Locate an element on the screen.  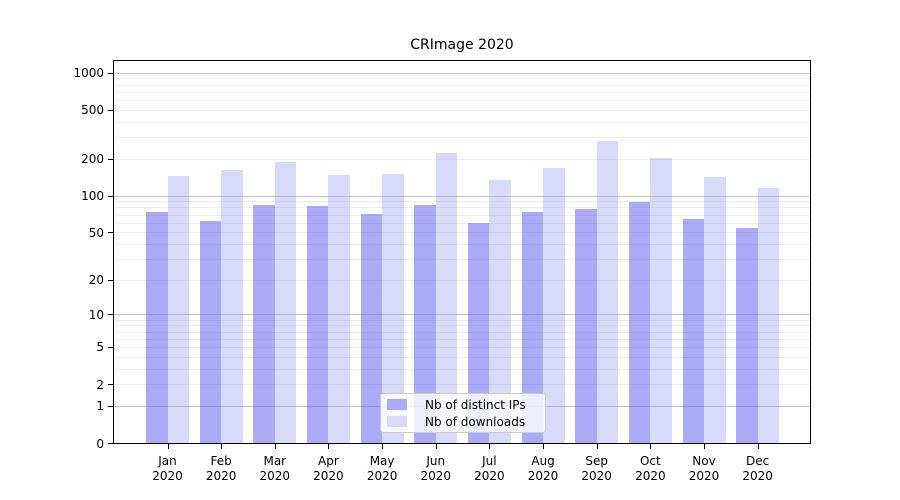
x-tick-label: Nov 2020 is located at coordinates (704, 469).